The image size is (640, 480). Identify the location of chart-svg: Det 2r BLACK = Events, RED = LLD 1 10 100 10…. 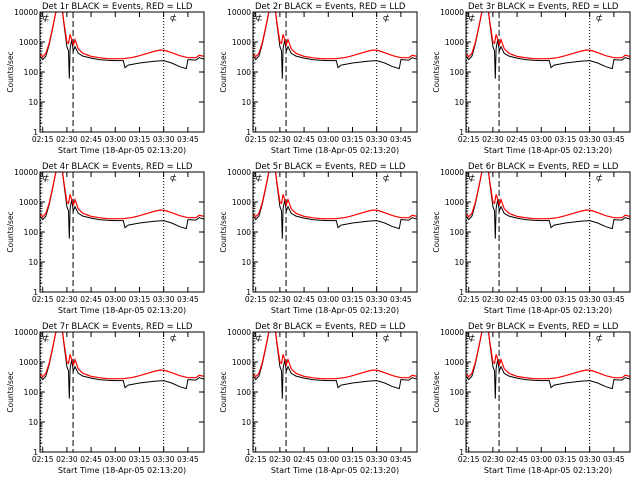
(318, 78).